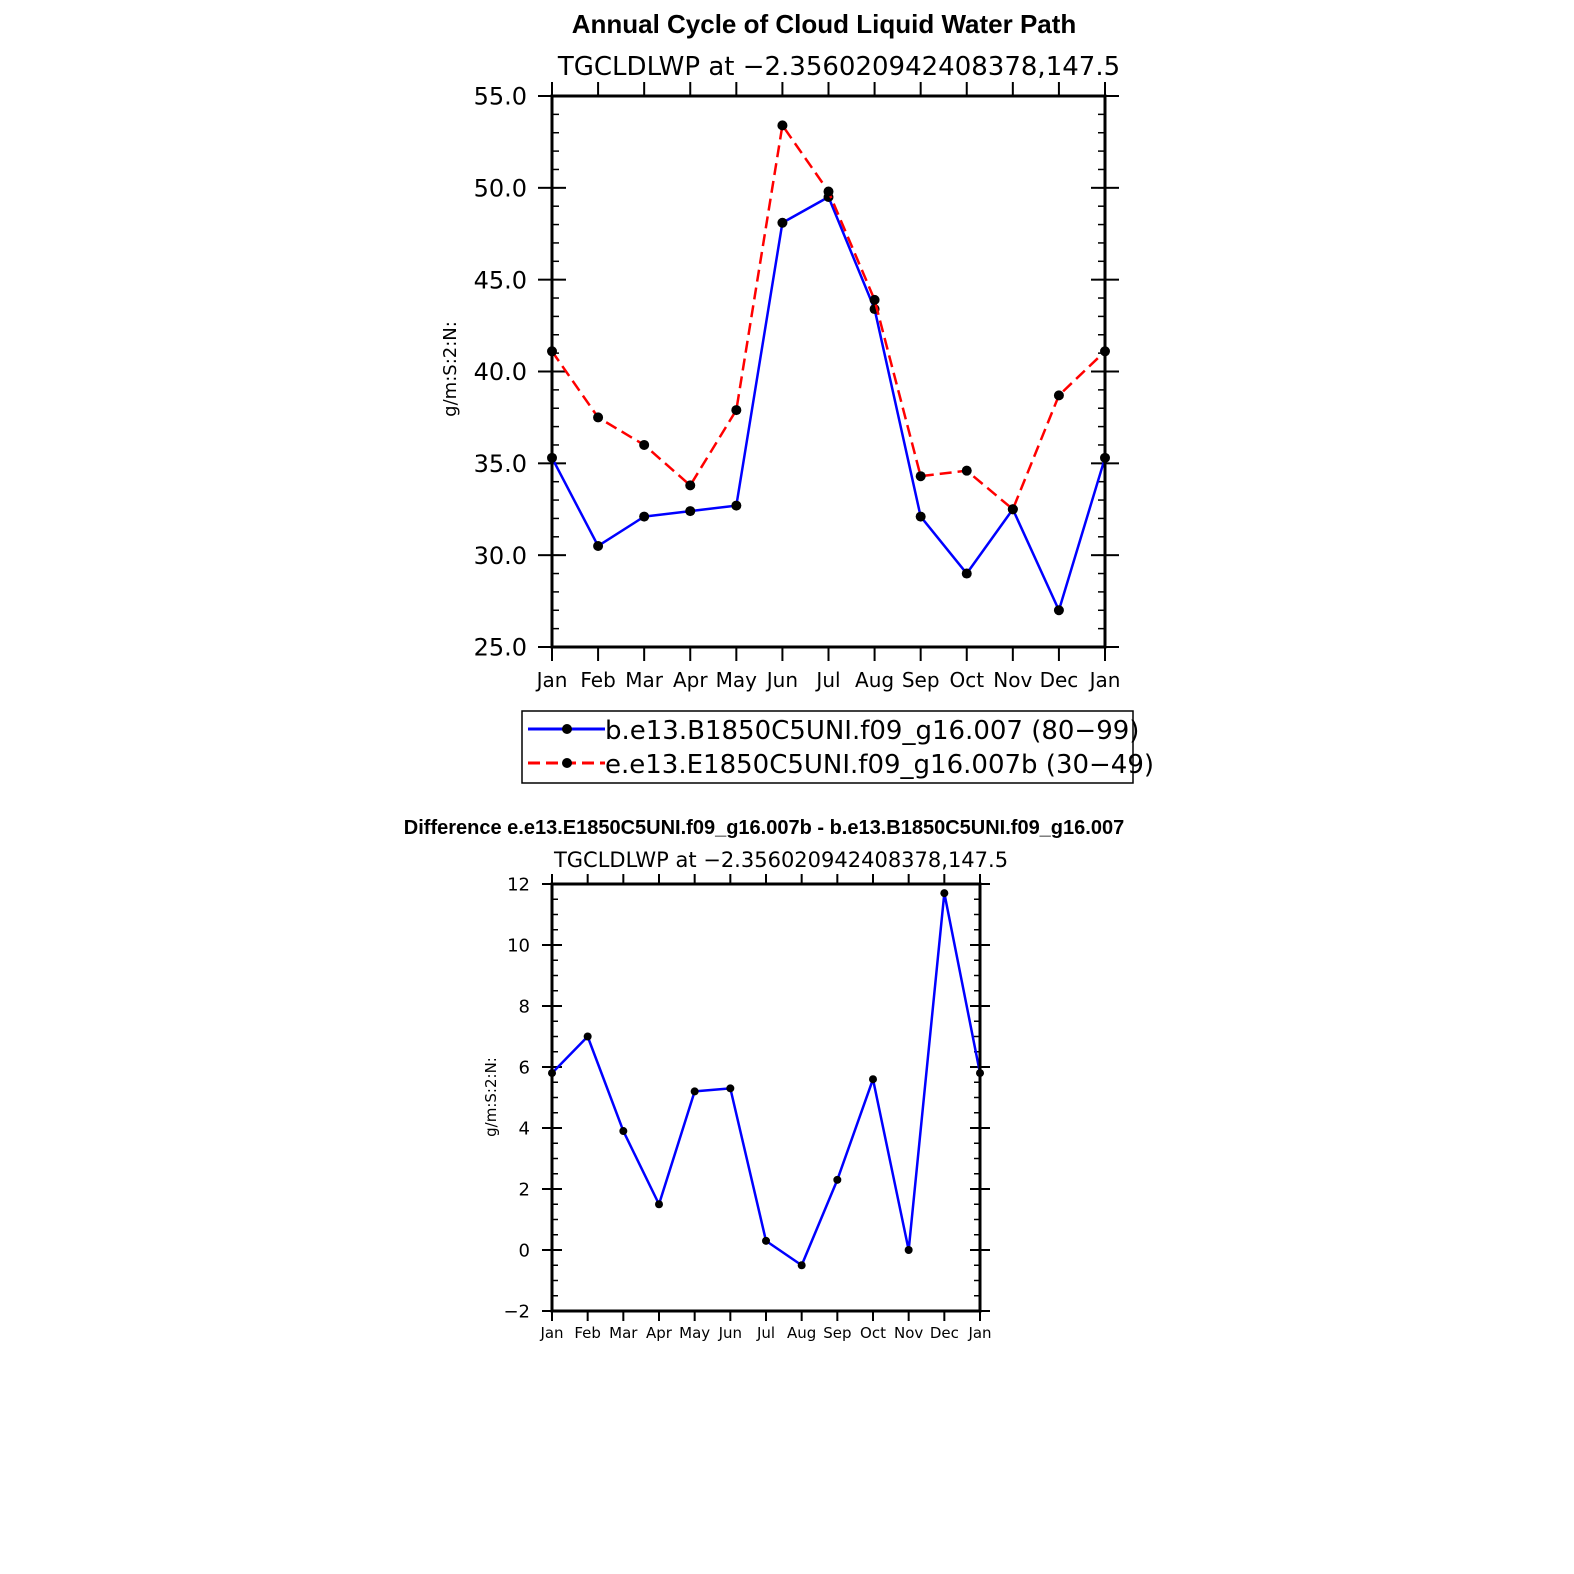 Image resolution: width=1574 pixels, height=1574 pixels. I want to click on top-chart-title: Annual Cycle of Cloud Liquid Water Path, so click(824, 24).